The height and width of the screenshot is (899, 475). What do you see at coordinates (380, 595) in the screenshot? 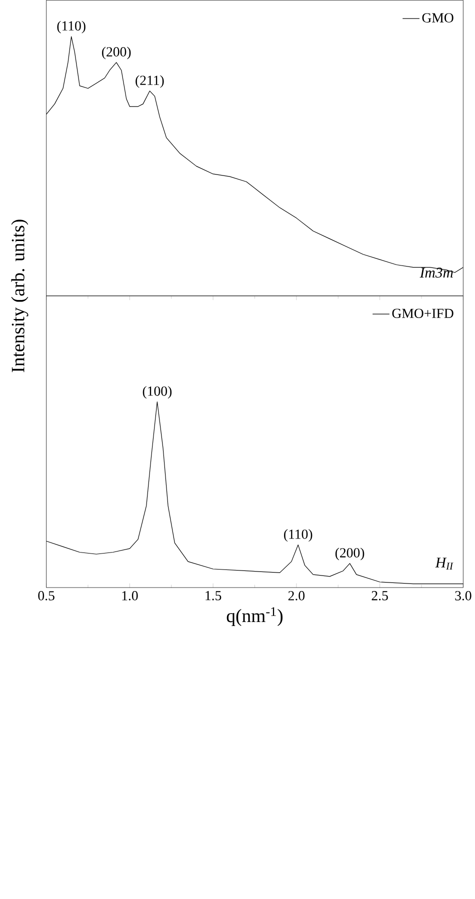
I see `x-tick-label: 2.5` at bounding box center [380, 595].